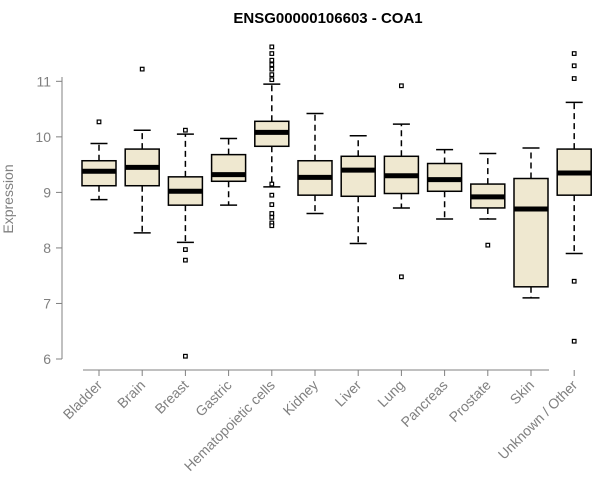 The height and width of the screenshot is (500, 600). What do you see at coordinates (47, 303) in the screenshot?
I see `y-tick-label: 7` at bounding box center [47, 303].